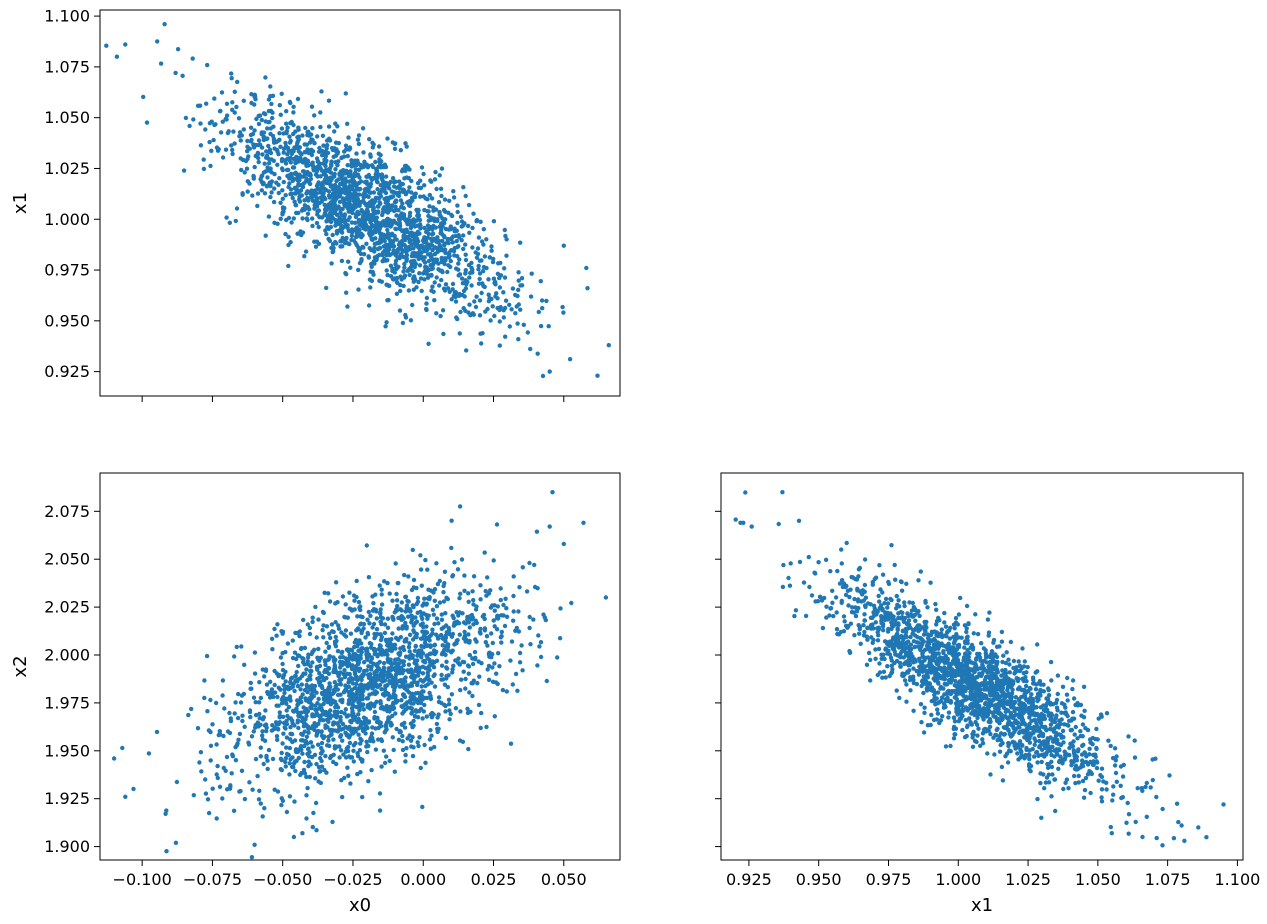  What do you see at coordinates (67, 168) in the screenshot?
I see `y-tick-label: 1.025` at bounding box center [67, 168].